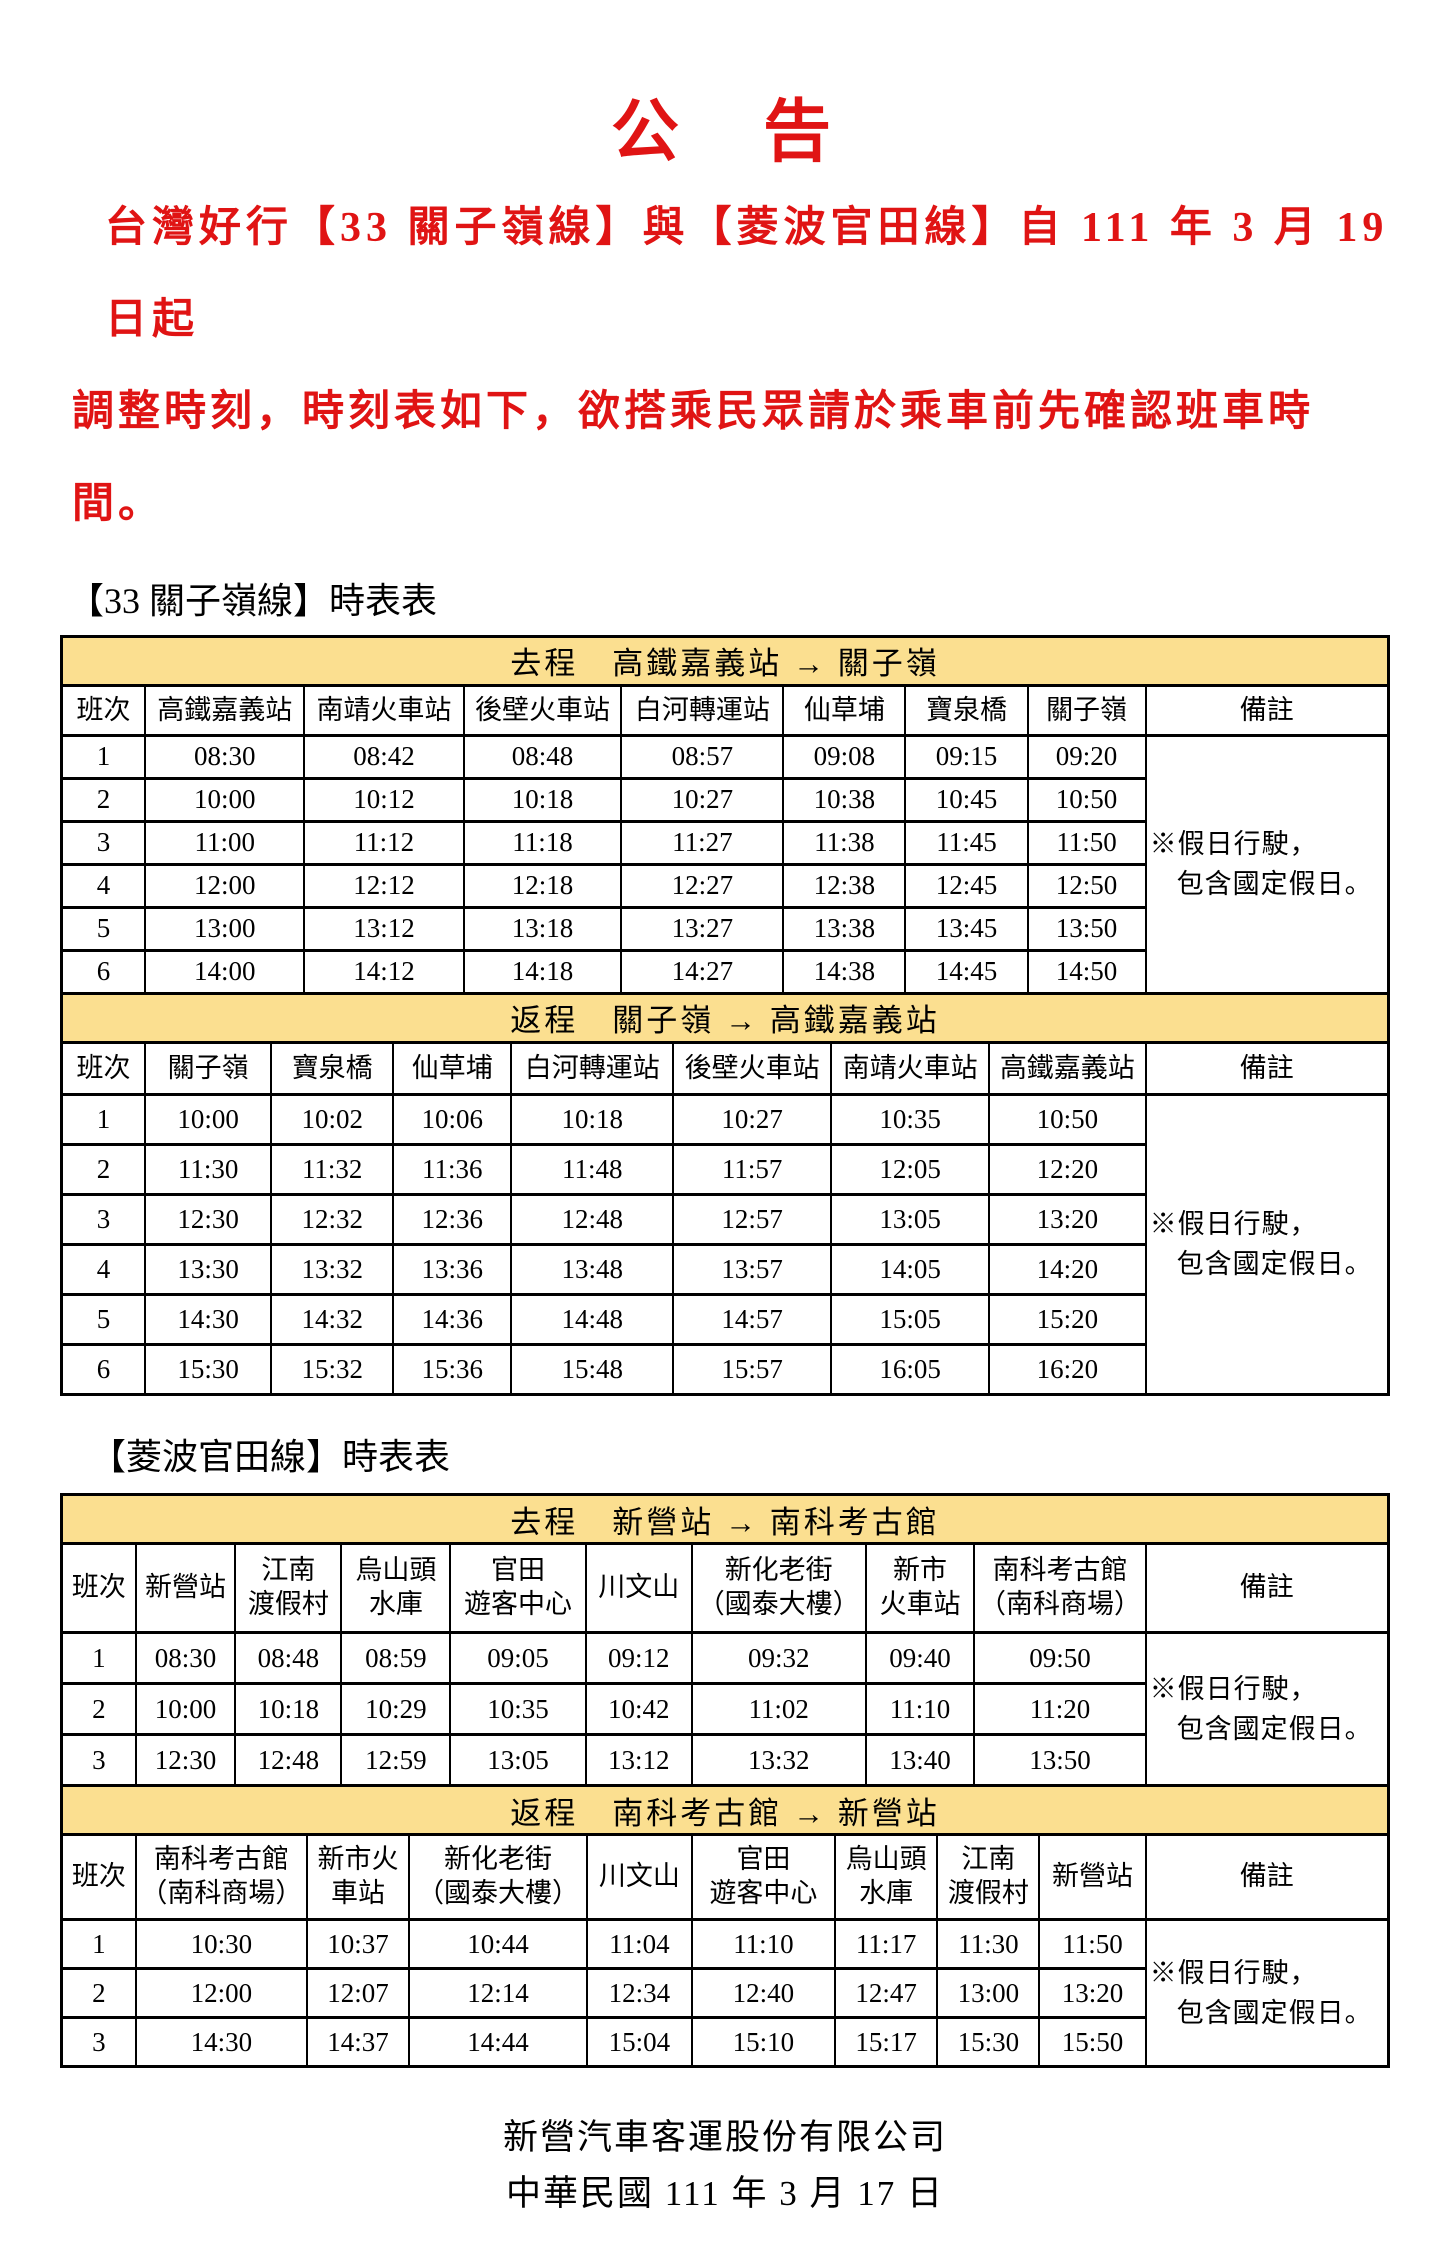 The width and height of the screenshot is (1448, 2262). I want to click on time-cell: 13:30, so click(208, 1269).